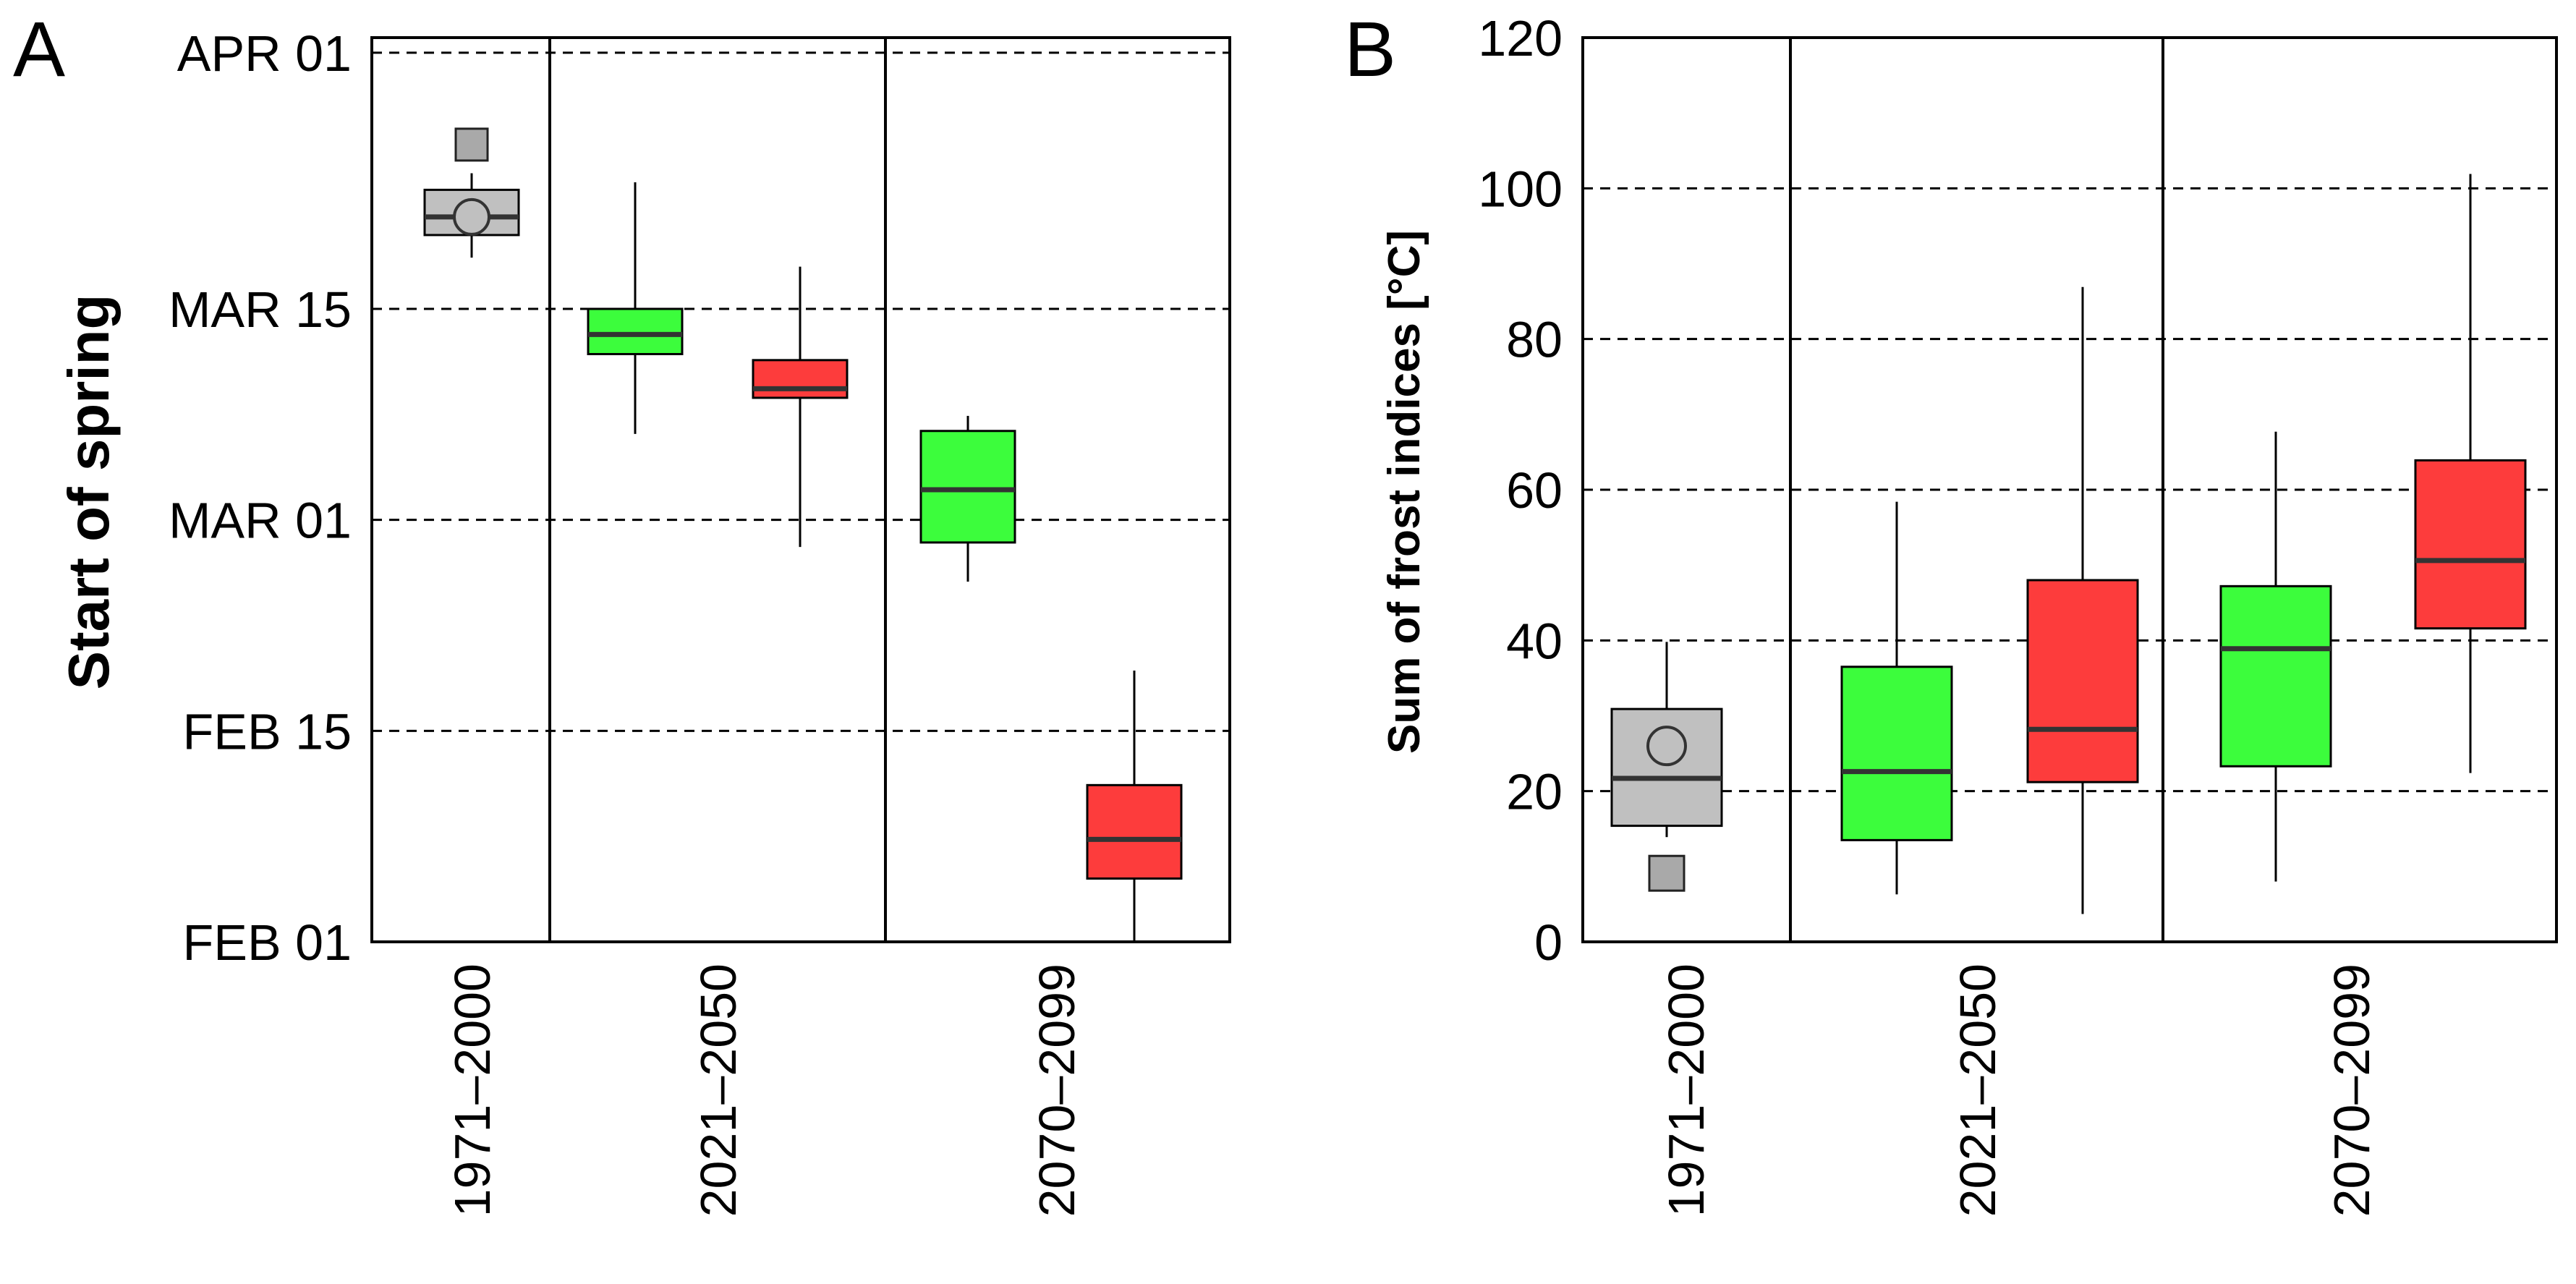 This screenshot has width=2576, height=1284. What do you see at coordinates (39, 49) in the screenshot?
I see `panel-a-label: A` at bounding box center [39, 49].